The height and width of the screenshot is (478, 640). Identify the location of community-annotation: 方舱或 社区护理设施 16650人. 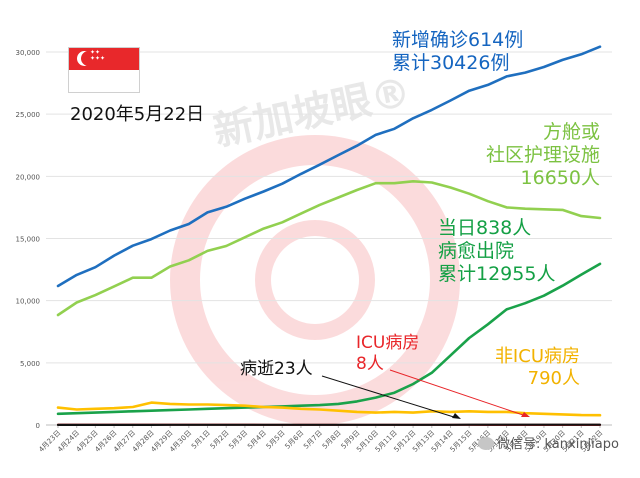
(543, 156).